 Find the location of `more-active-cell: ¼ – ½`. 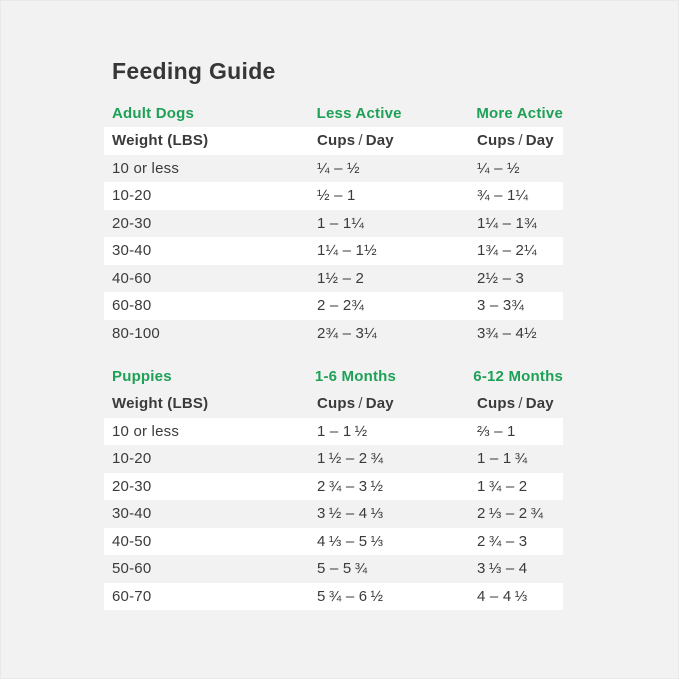

more-active-cell: ¼ – ½ is located at coordinates (498, 168).